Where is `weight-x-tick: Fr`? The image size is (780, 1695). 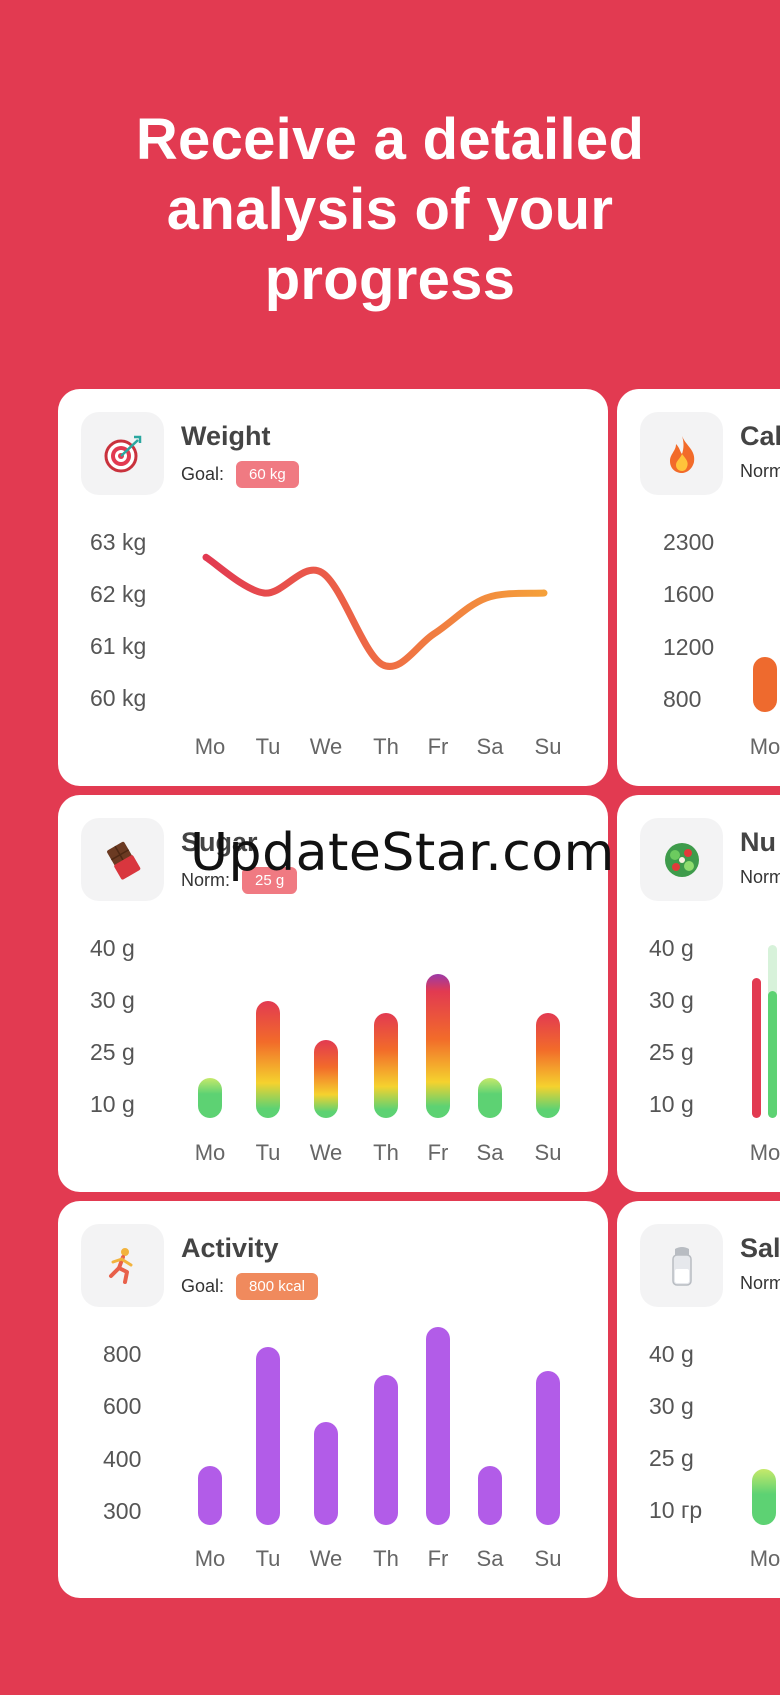
weight-x-tick: Fr is located at coordinates (438, 746).